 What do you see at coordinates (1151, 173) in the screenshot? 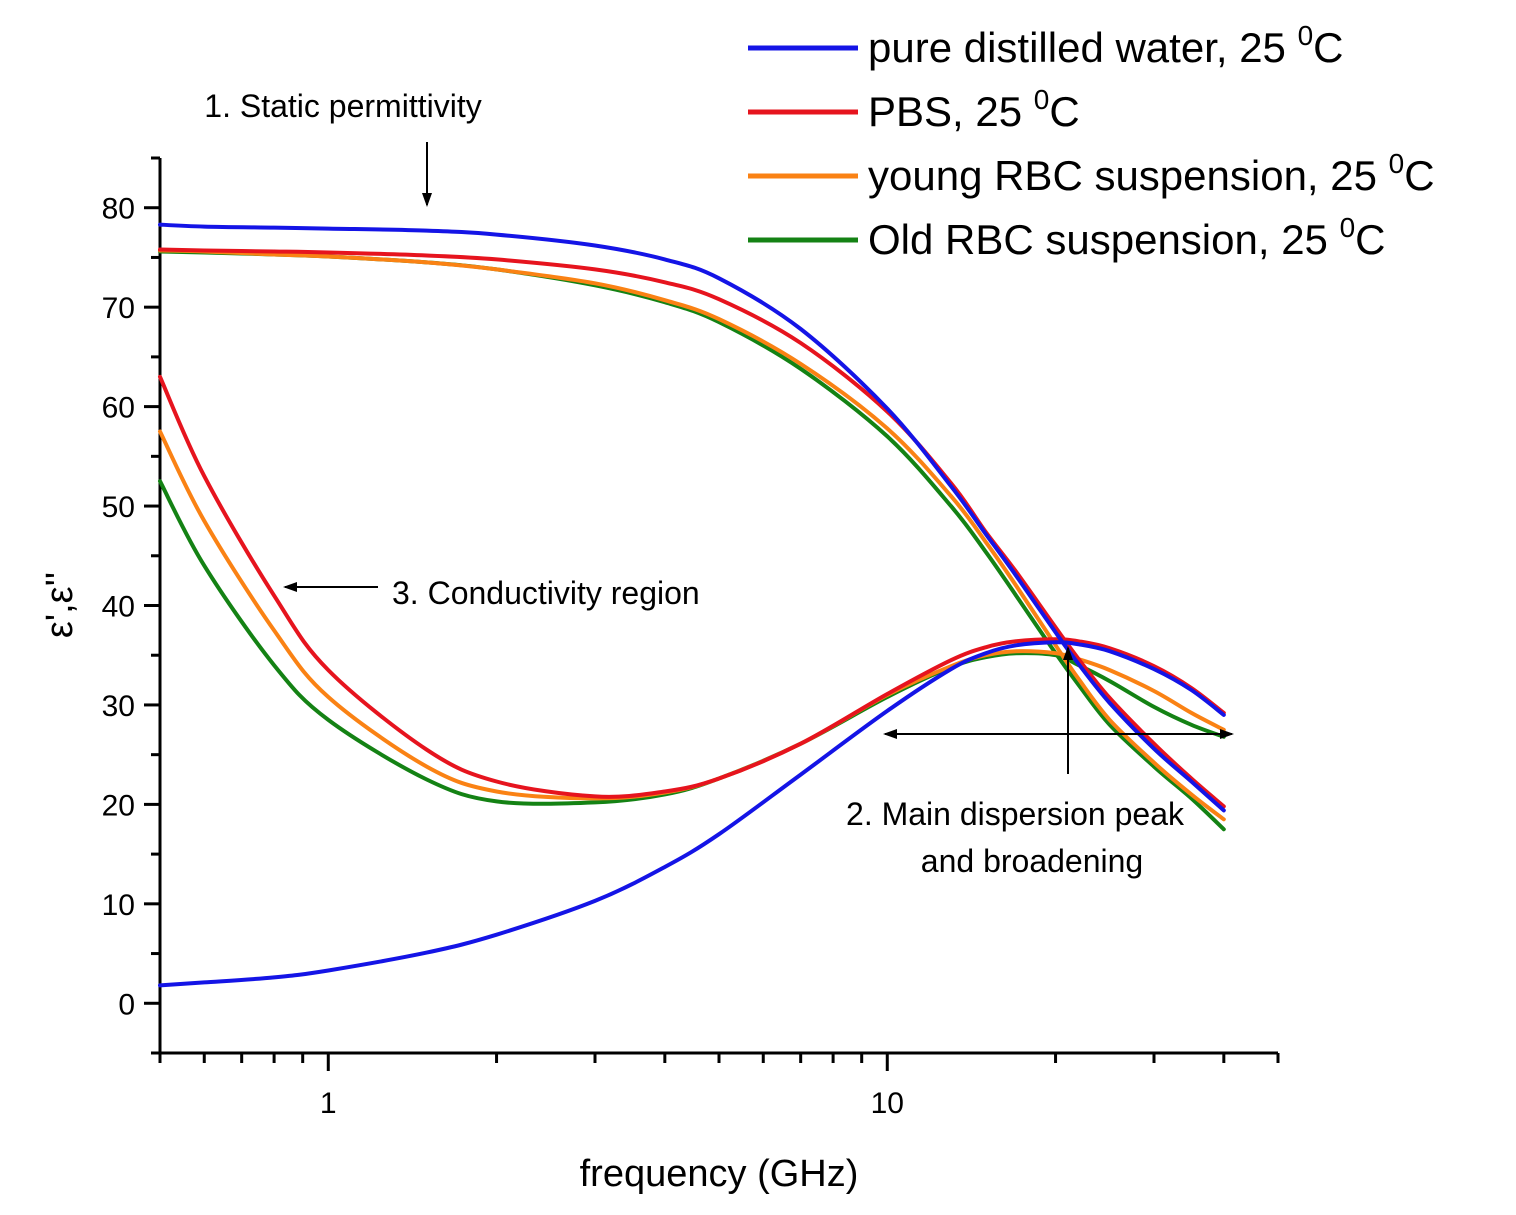
I see `legend-label: young RBC suspension, 25 0C` at bounding box center [1151, 173].